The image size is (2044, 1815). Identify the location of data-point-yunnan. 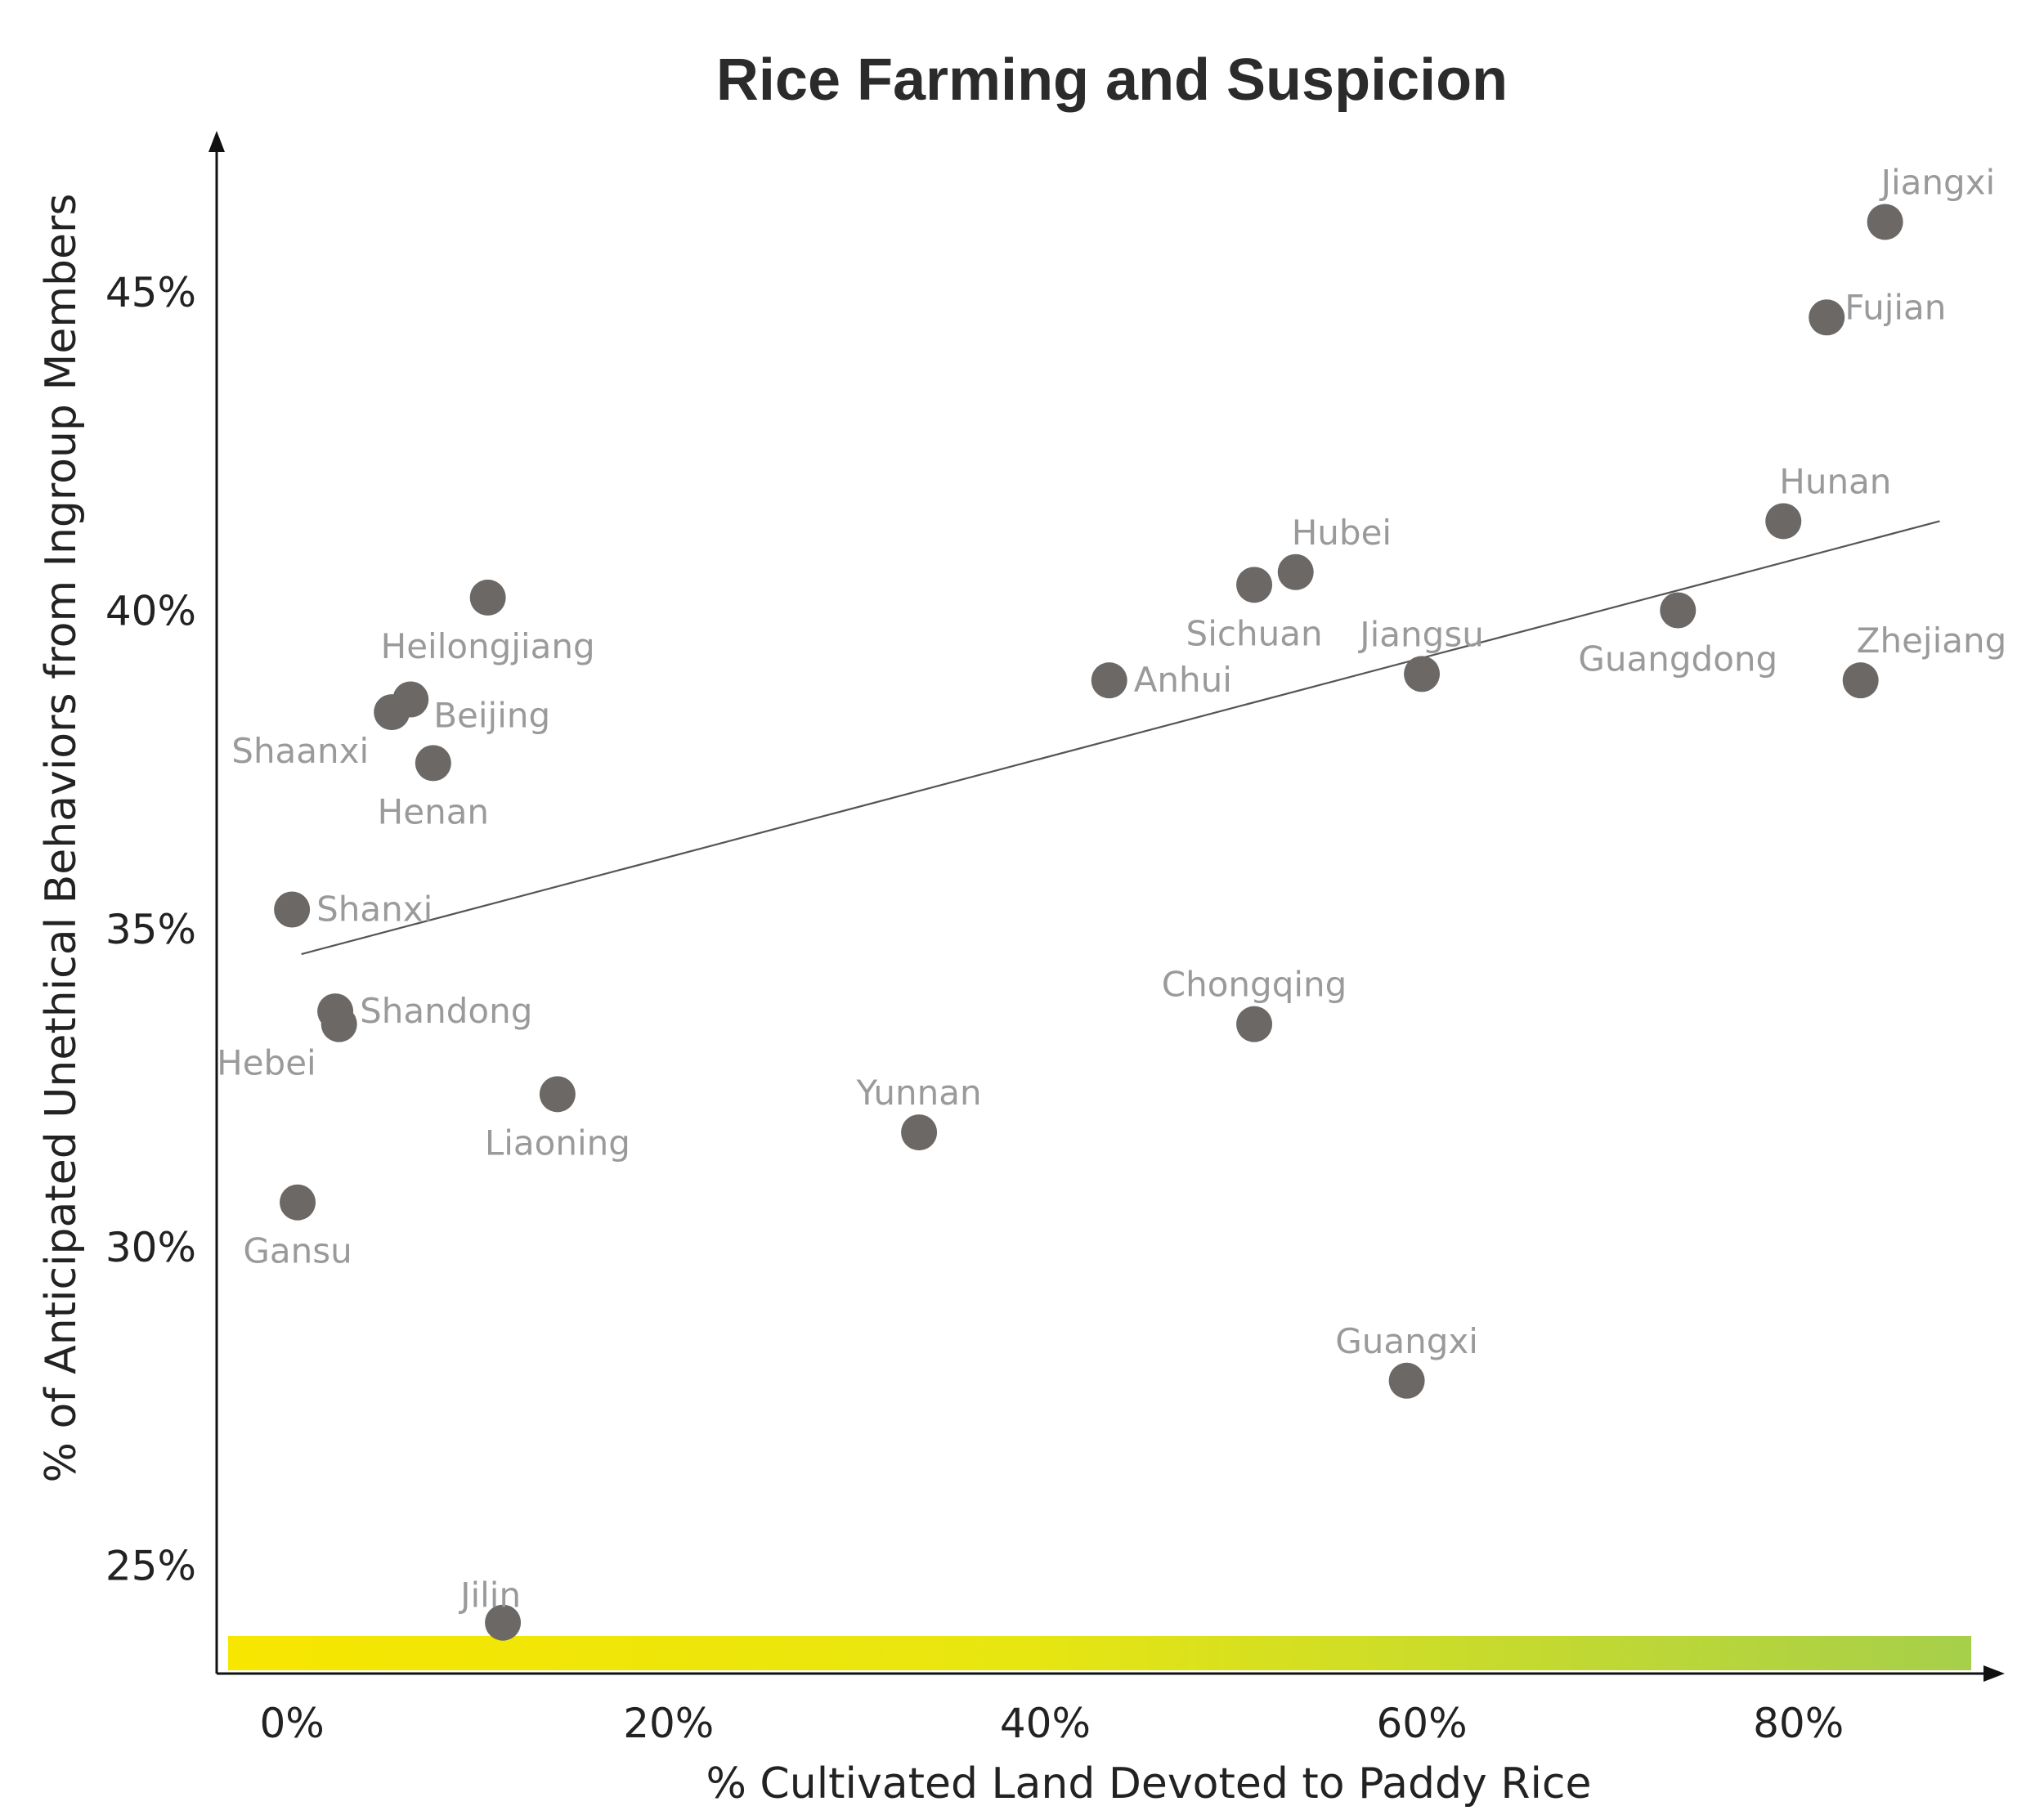
(920, 1132).